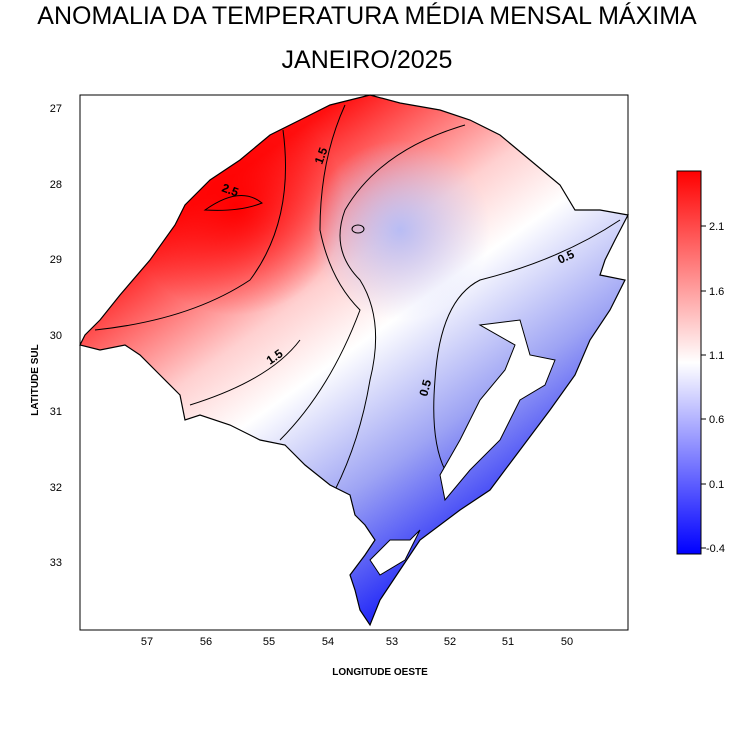  Describe the element at coordinates (395, 552) in the screenshot. I see `lagoa-mirim` at that location.